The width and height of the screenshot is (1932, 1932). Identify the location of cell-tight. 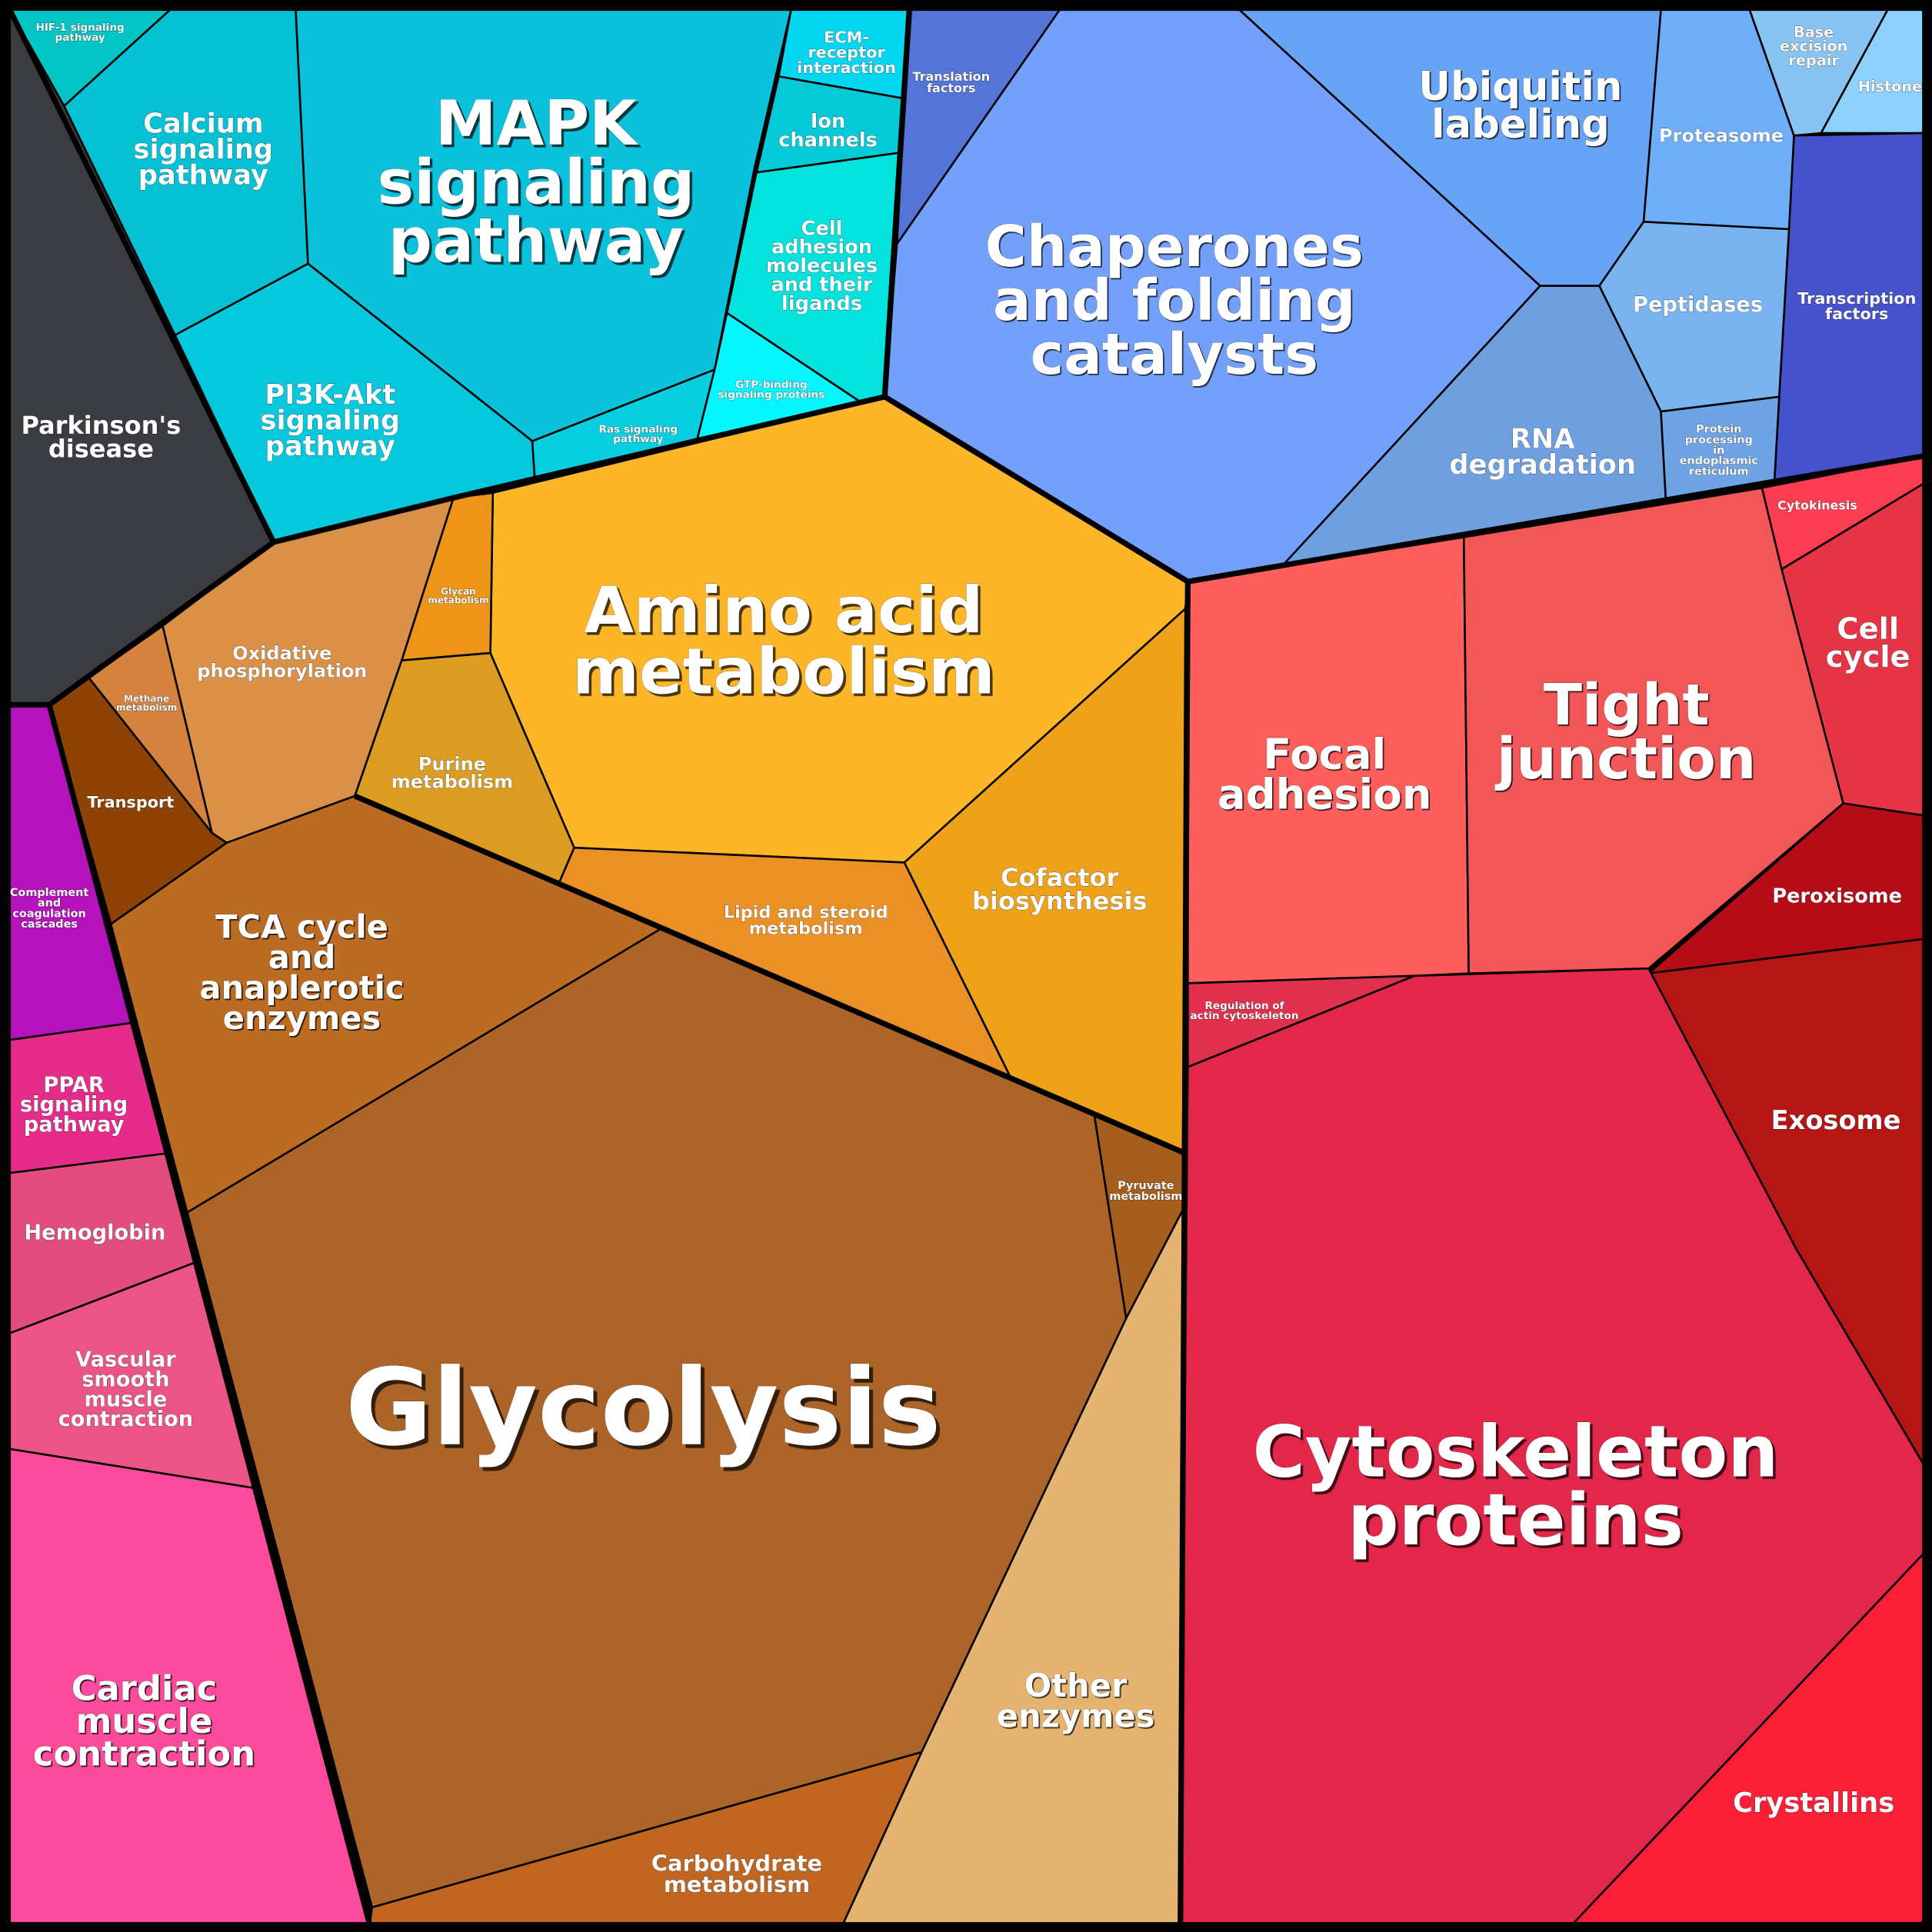
(1653, 730).